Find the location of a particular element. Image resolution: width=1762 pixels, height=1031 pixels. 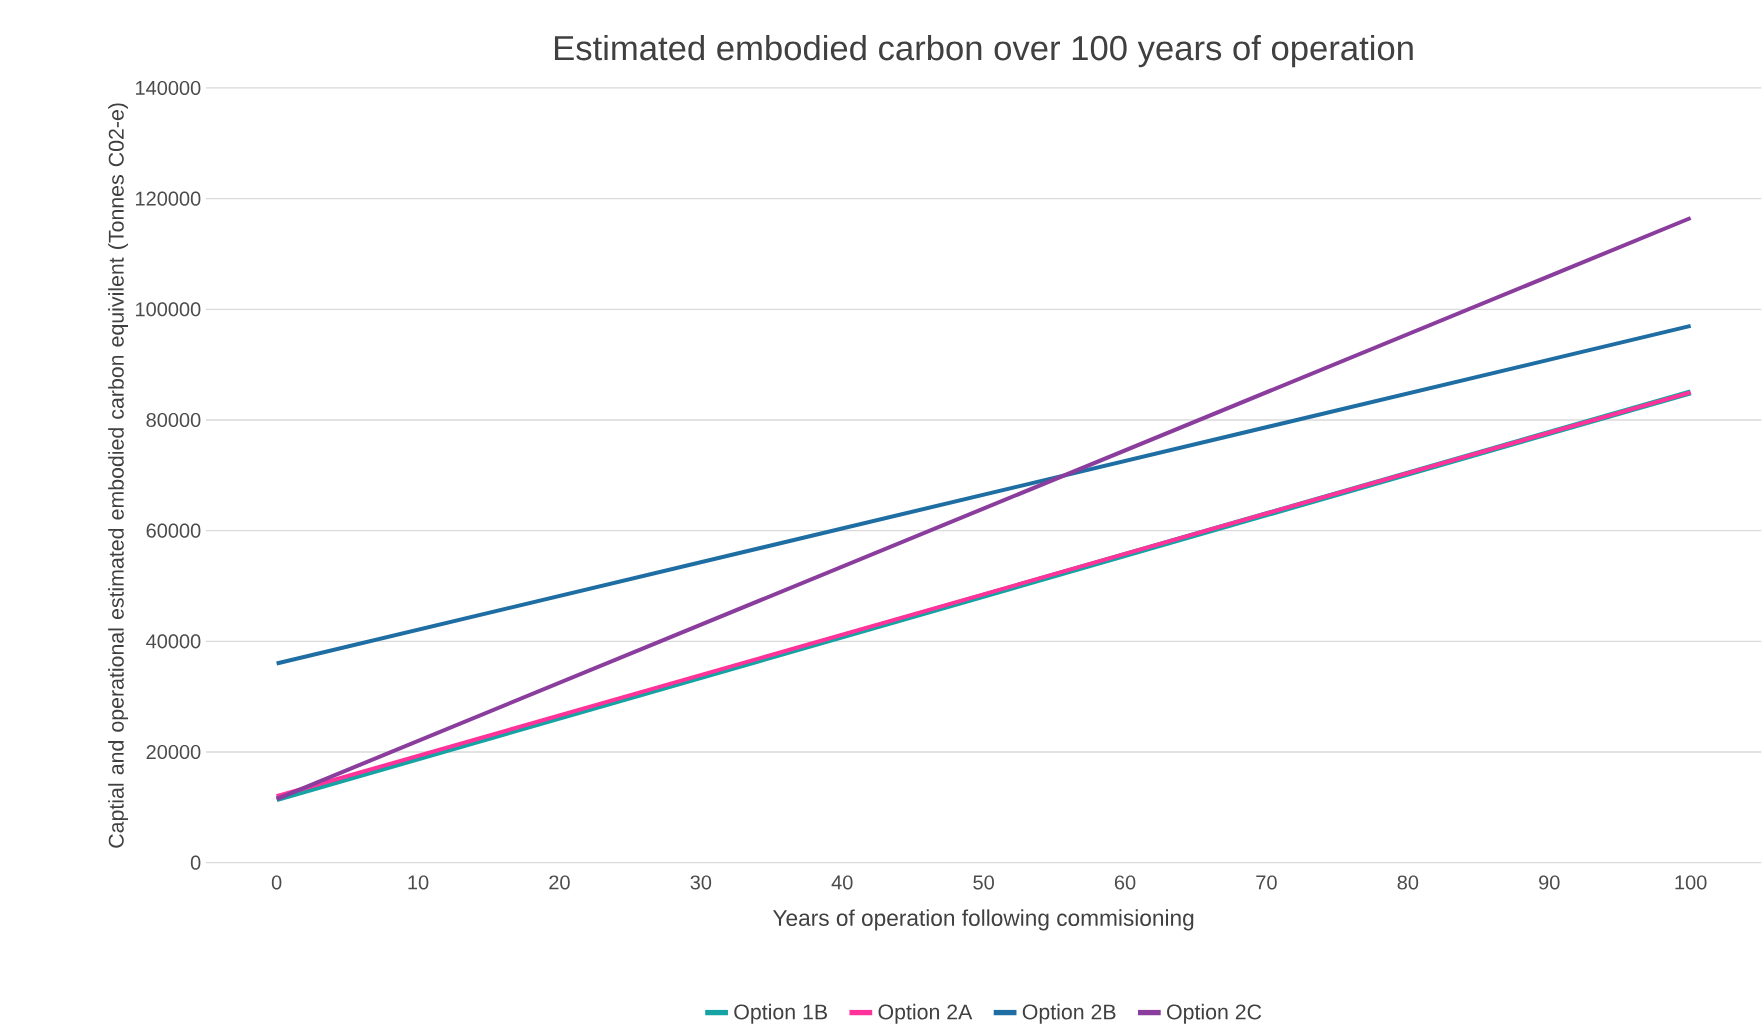

legend-label: Option 2A is located at coordinates (925, 1014).